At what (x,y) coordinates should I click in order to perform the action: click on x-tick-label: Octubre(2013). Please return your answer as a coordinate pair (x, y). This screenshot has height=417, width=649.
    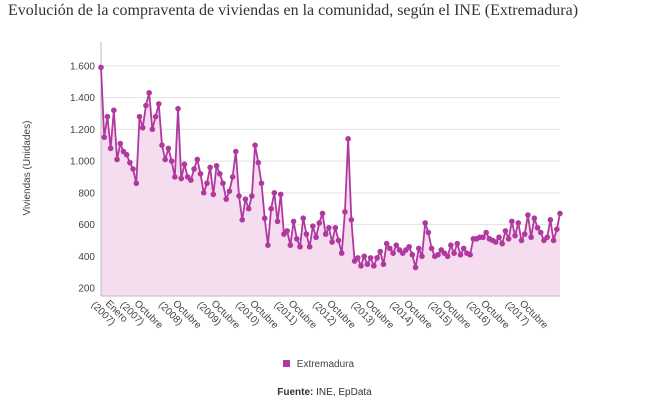
    Looking at the image, I should click on (372, 314).